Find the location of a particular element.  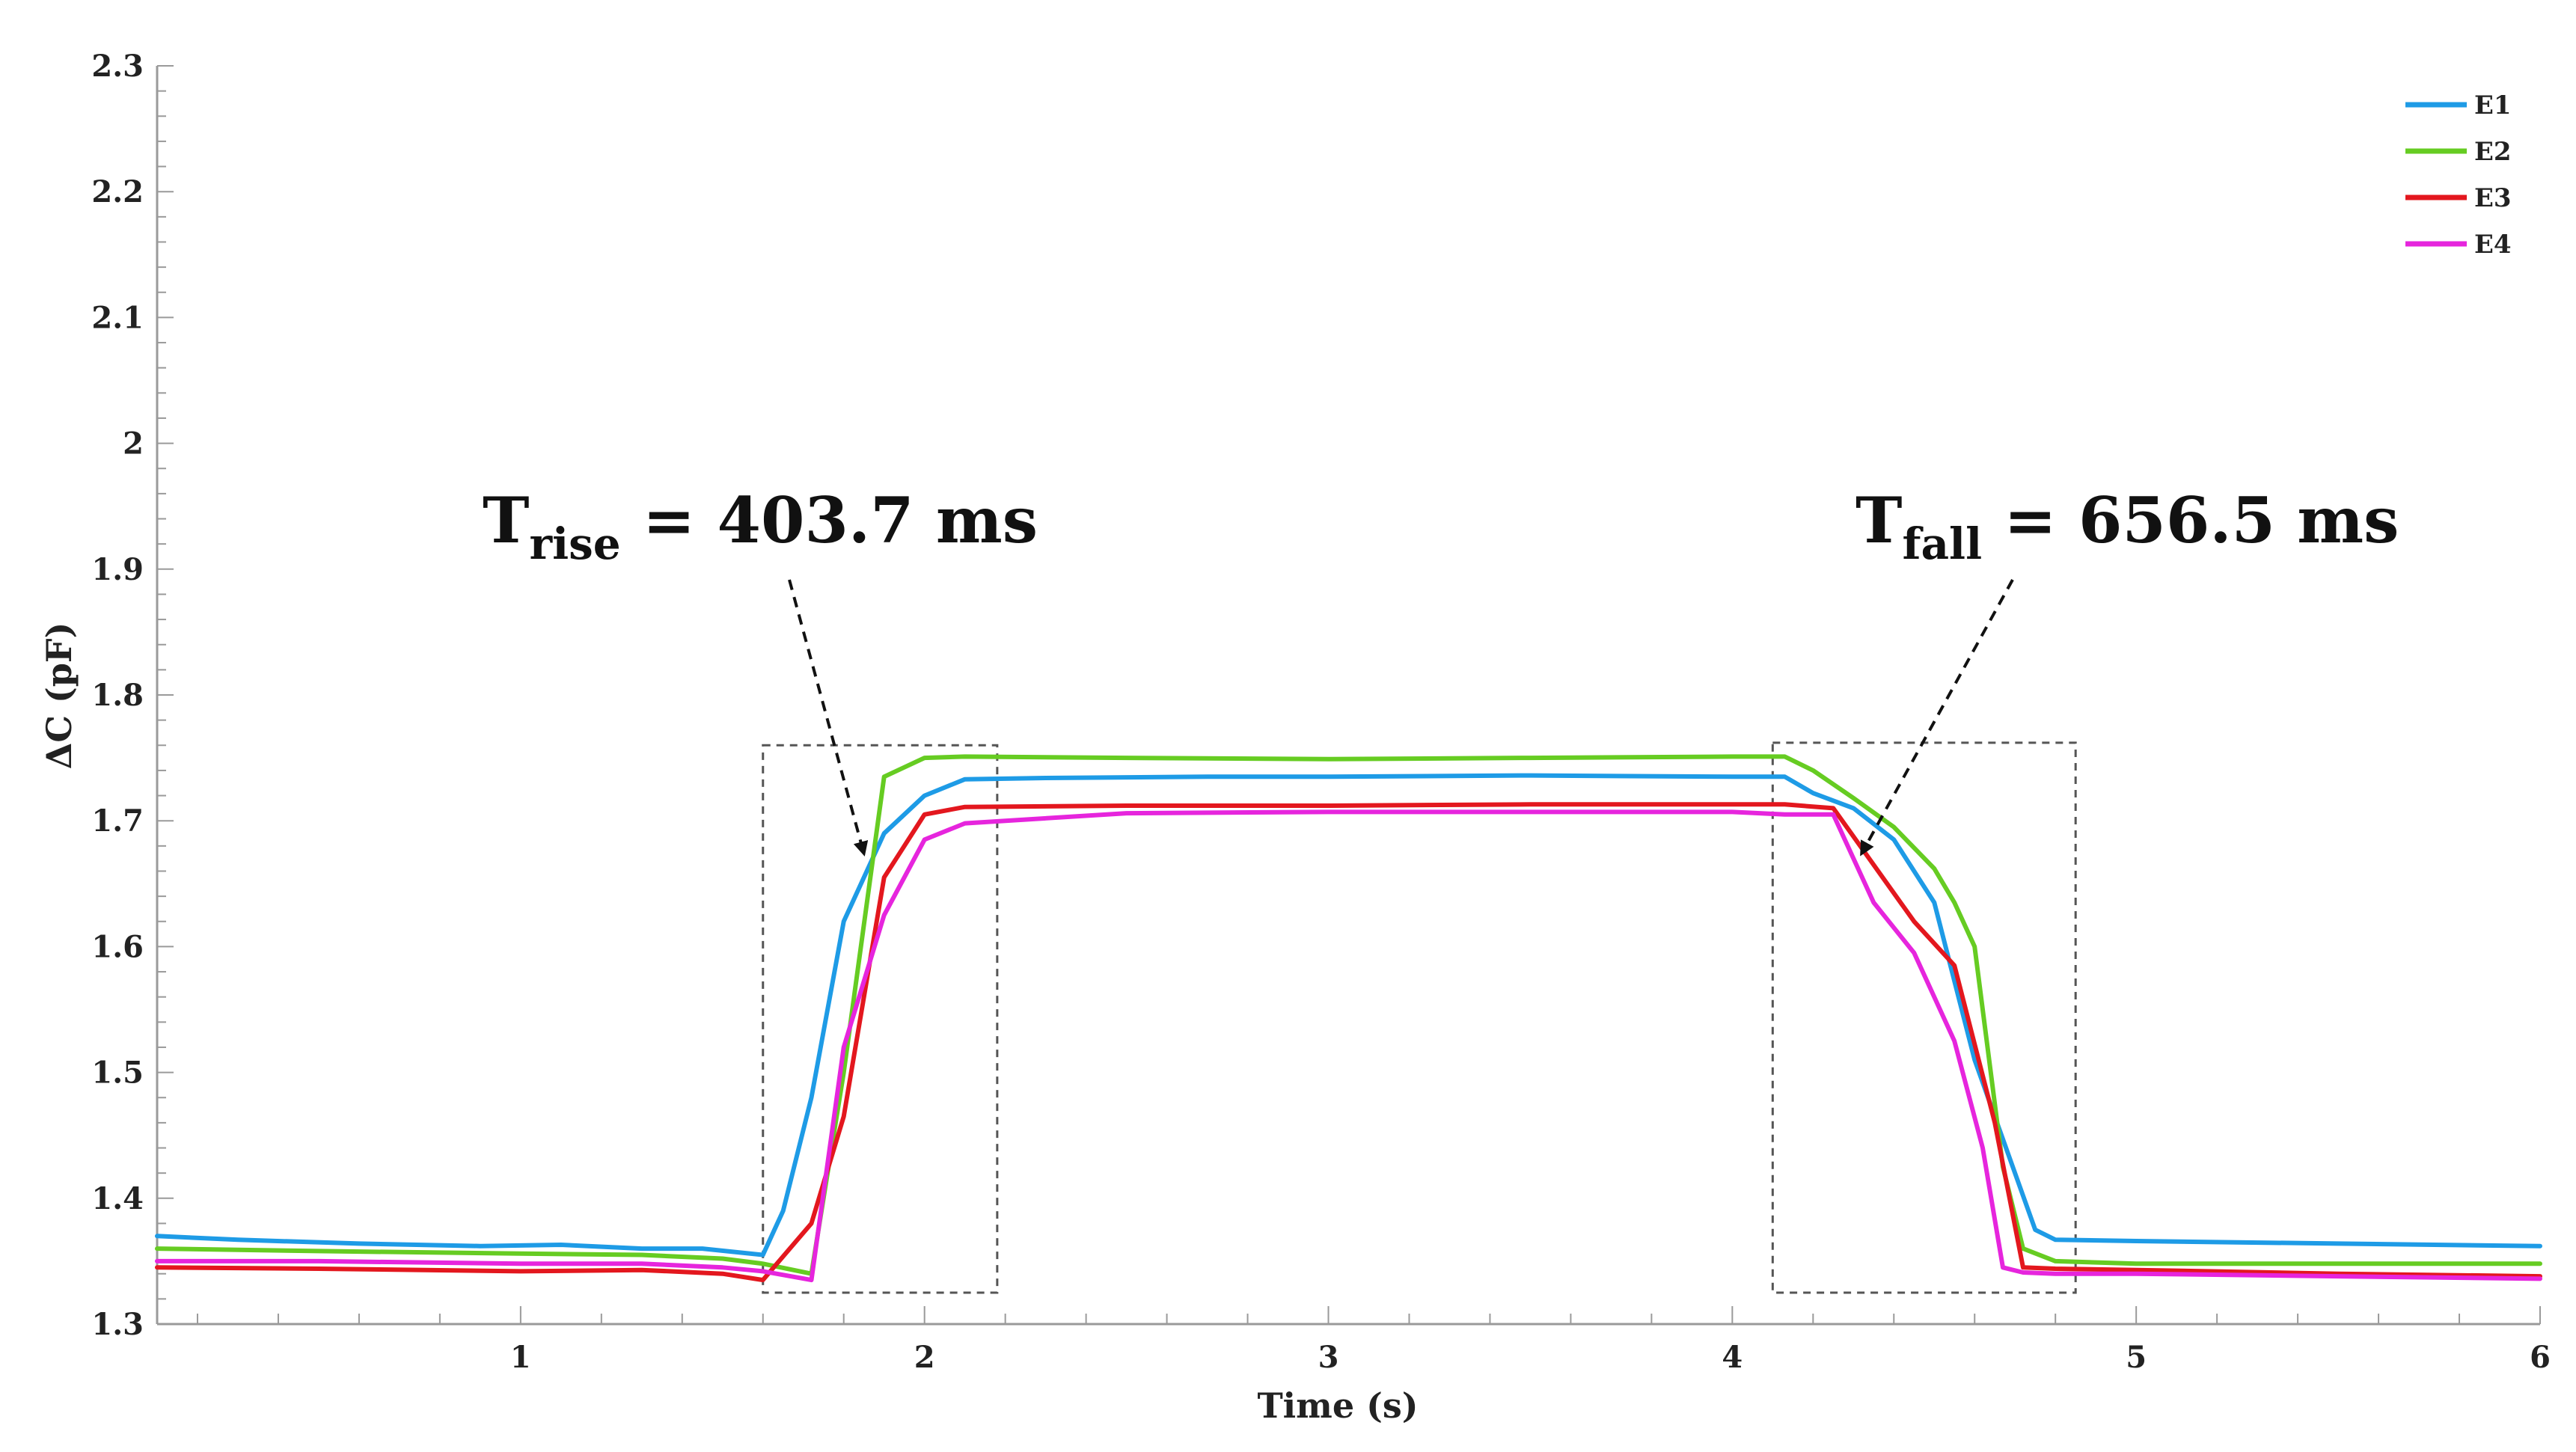

x-tick-label: 3 is located at coordinates (1328, 1357).